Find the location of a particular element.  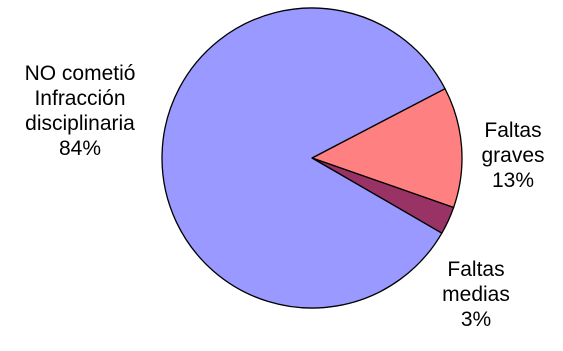

pie-slice-faltas-graves is located at coordinates (387, 148).